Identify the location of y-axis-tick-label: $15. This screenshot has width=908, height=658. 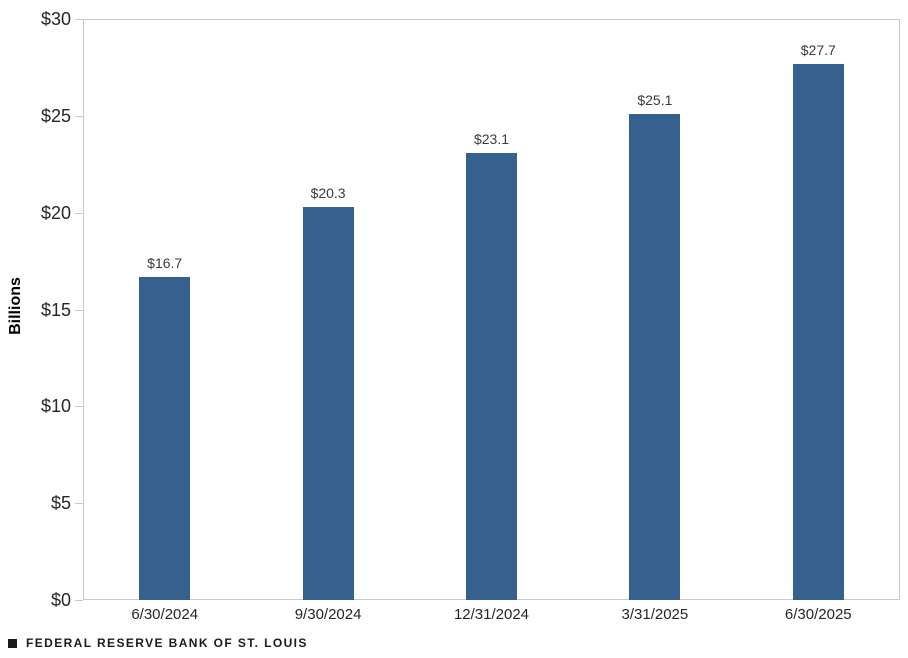
(55, 309).